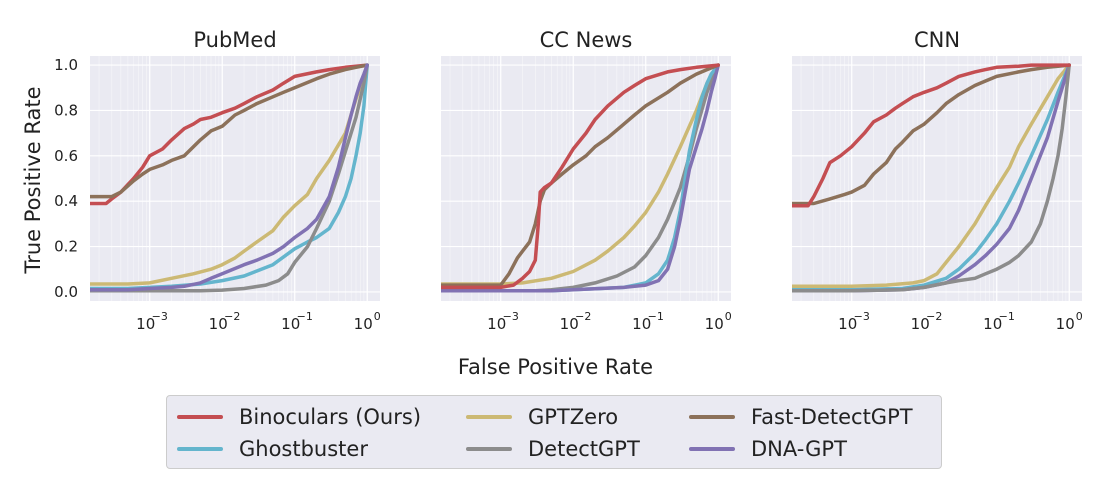 The image size is (1111, 493). I want to click on panel-title-cnn: CNN, so click(937, 40).